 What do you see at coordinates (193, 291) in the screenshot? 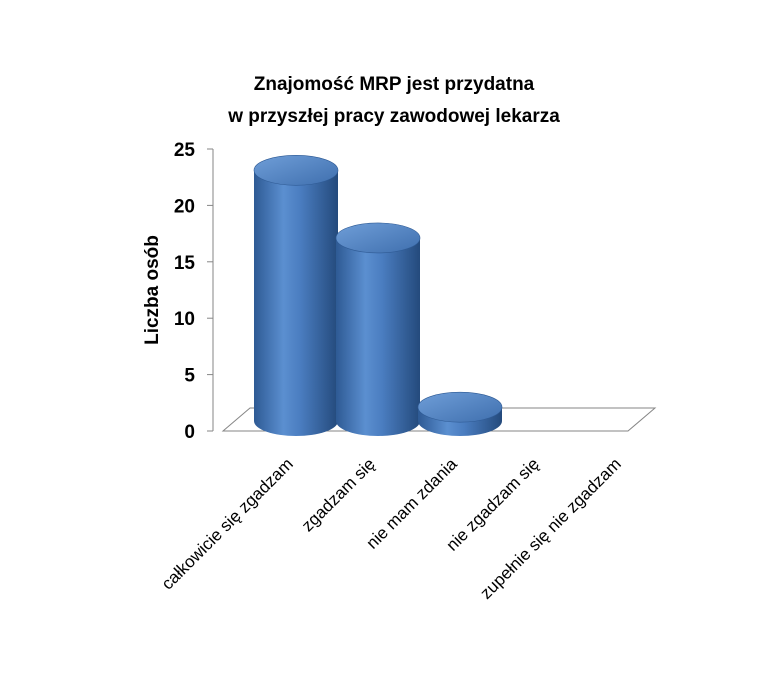
I see `y-tick-labels: 0 5 10 15 20 25` at bounding box center [193, 291].